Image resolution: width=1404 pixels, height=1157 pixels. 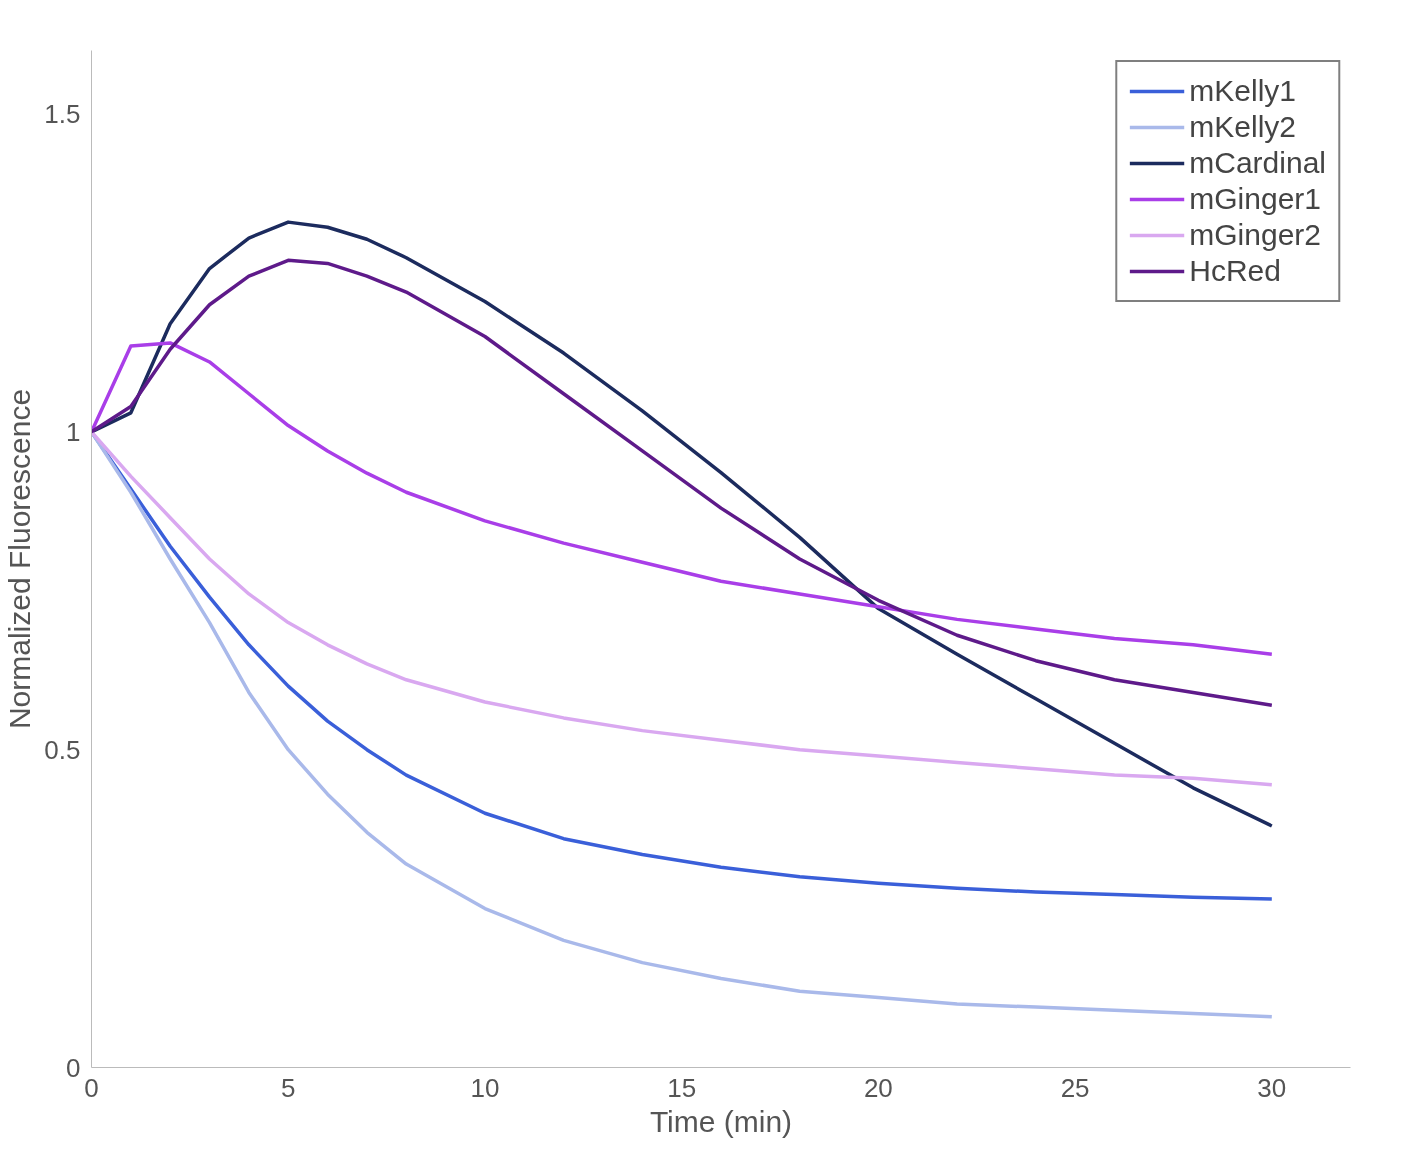 I want to click on x-tick-label: 5, so click(x=288, y=1087).